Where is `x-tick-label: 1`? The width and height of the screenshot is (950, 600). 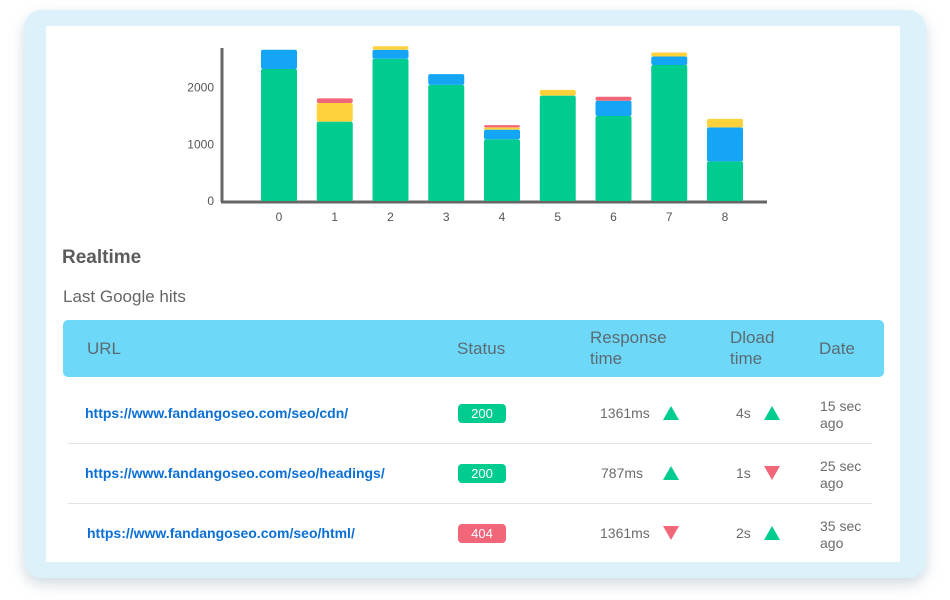
x-tick-label: 1 is located at coordinates (334, 217).